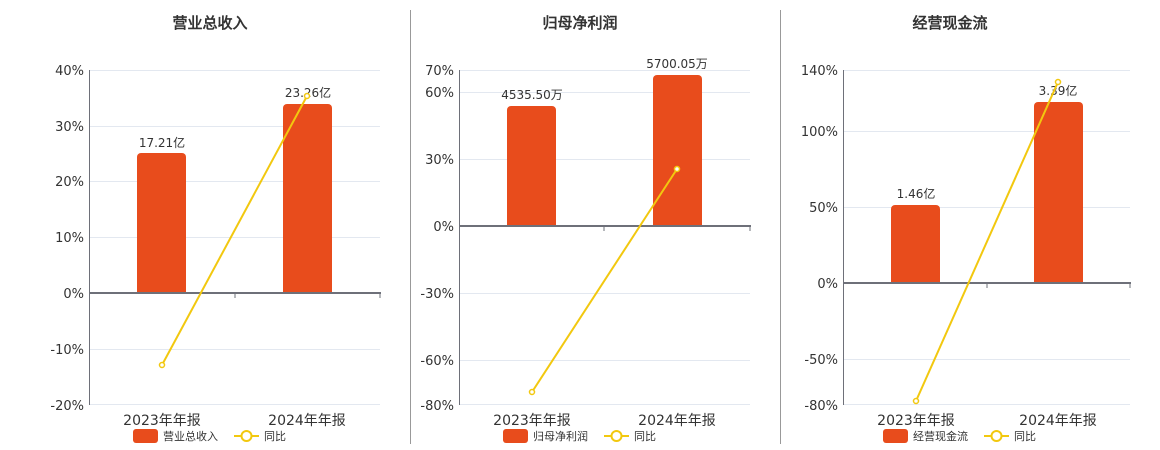 This screenshot has width=1160, height=450. What do you see at coordinates (69, 71) in the screenshot?
I see `svg-text: 40%` at bounding box center [69, 71].